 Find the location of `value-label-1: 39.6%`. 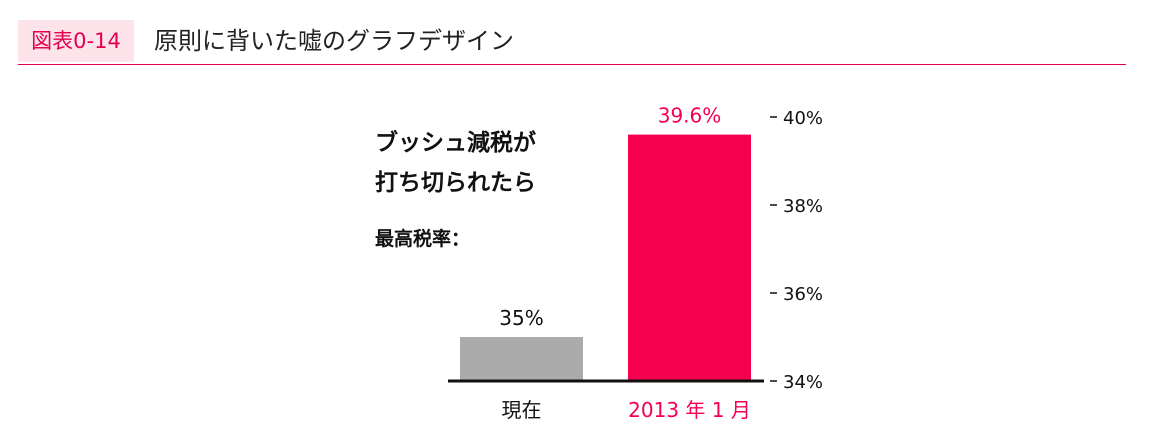

value-label-1: 39.6% is located at coordinates (690, 116).